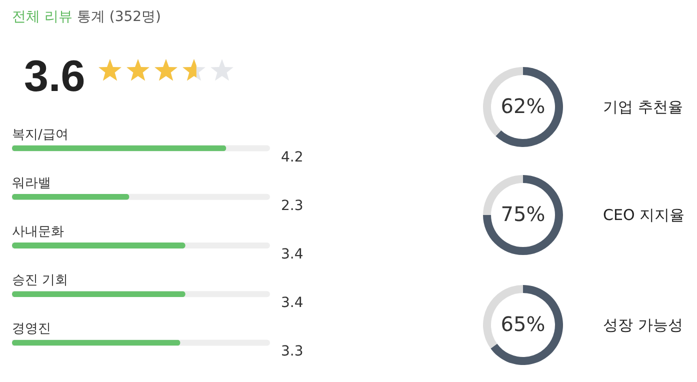 This screenshot has width=697, height=382. I want to click on data-label: 62%, so click(523, 106).